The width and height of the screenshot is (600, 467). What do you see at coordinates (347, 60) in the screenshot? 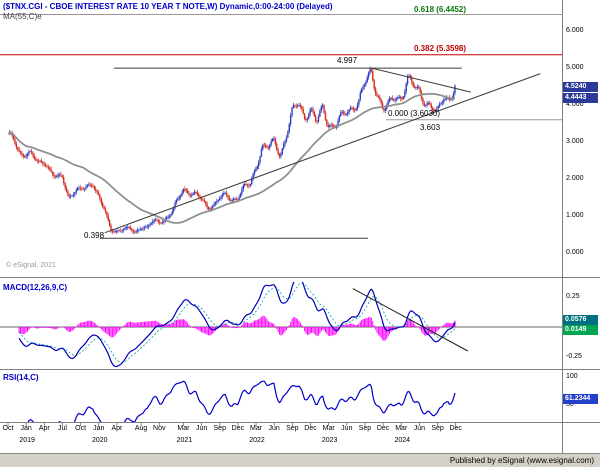
I see `peak-price-label: 4.997` at bounding box center [347, 60].